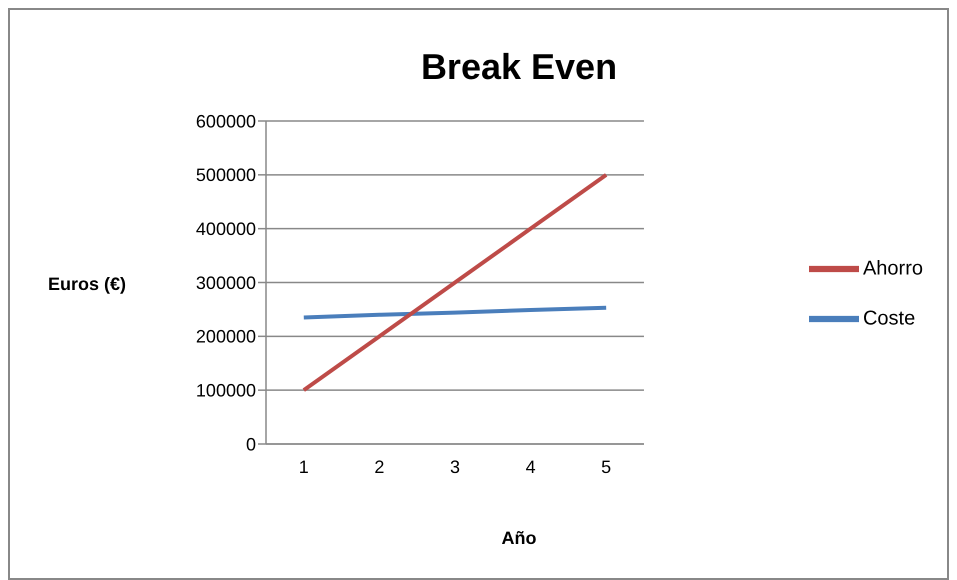  I want to click on legend-label: Coste, so click(889, 318).